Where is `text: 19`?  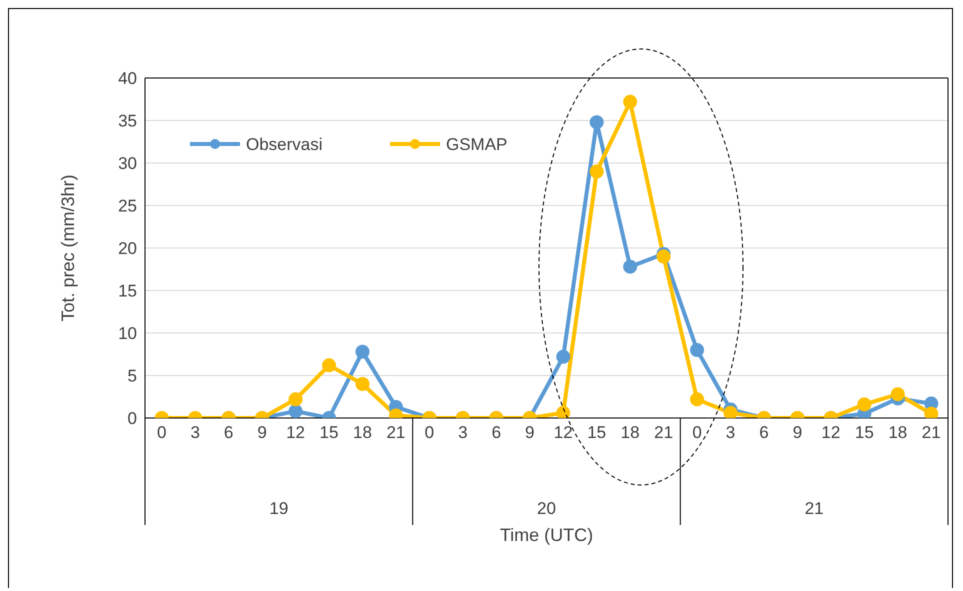
text: 19 is located at coordinates (278, 508).